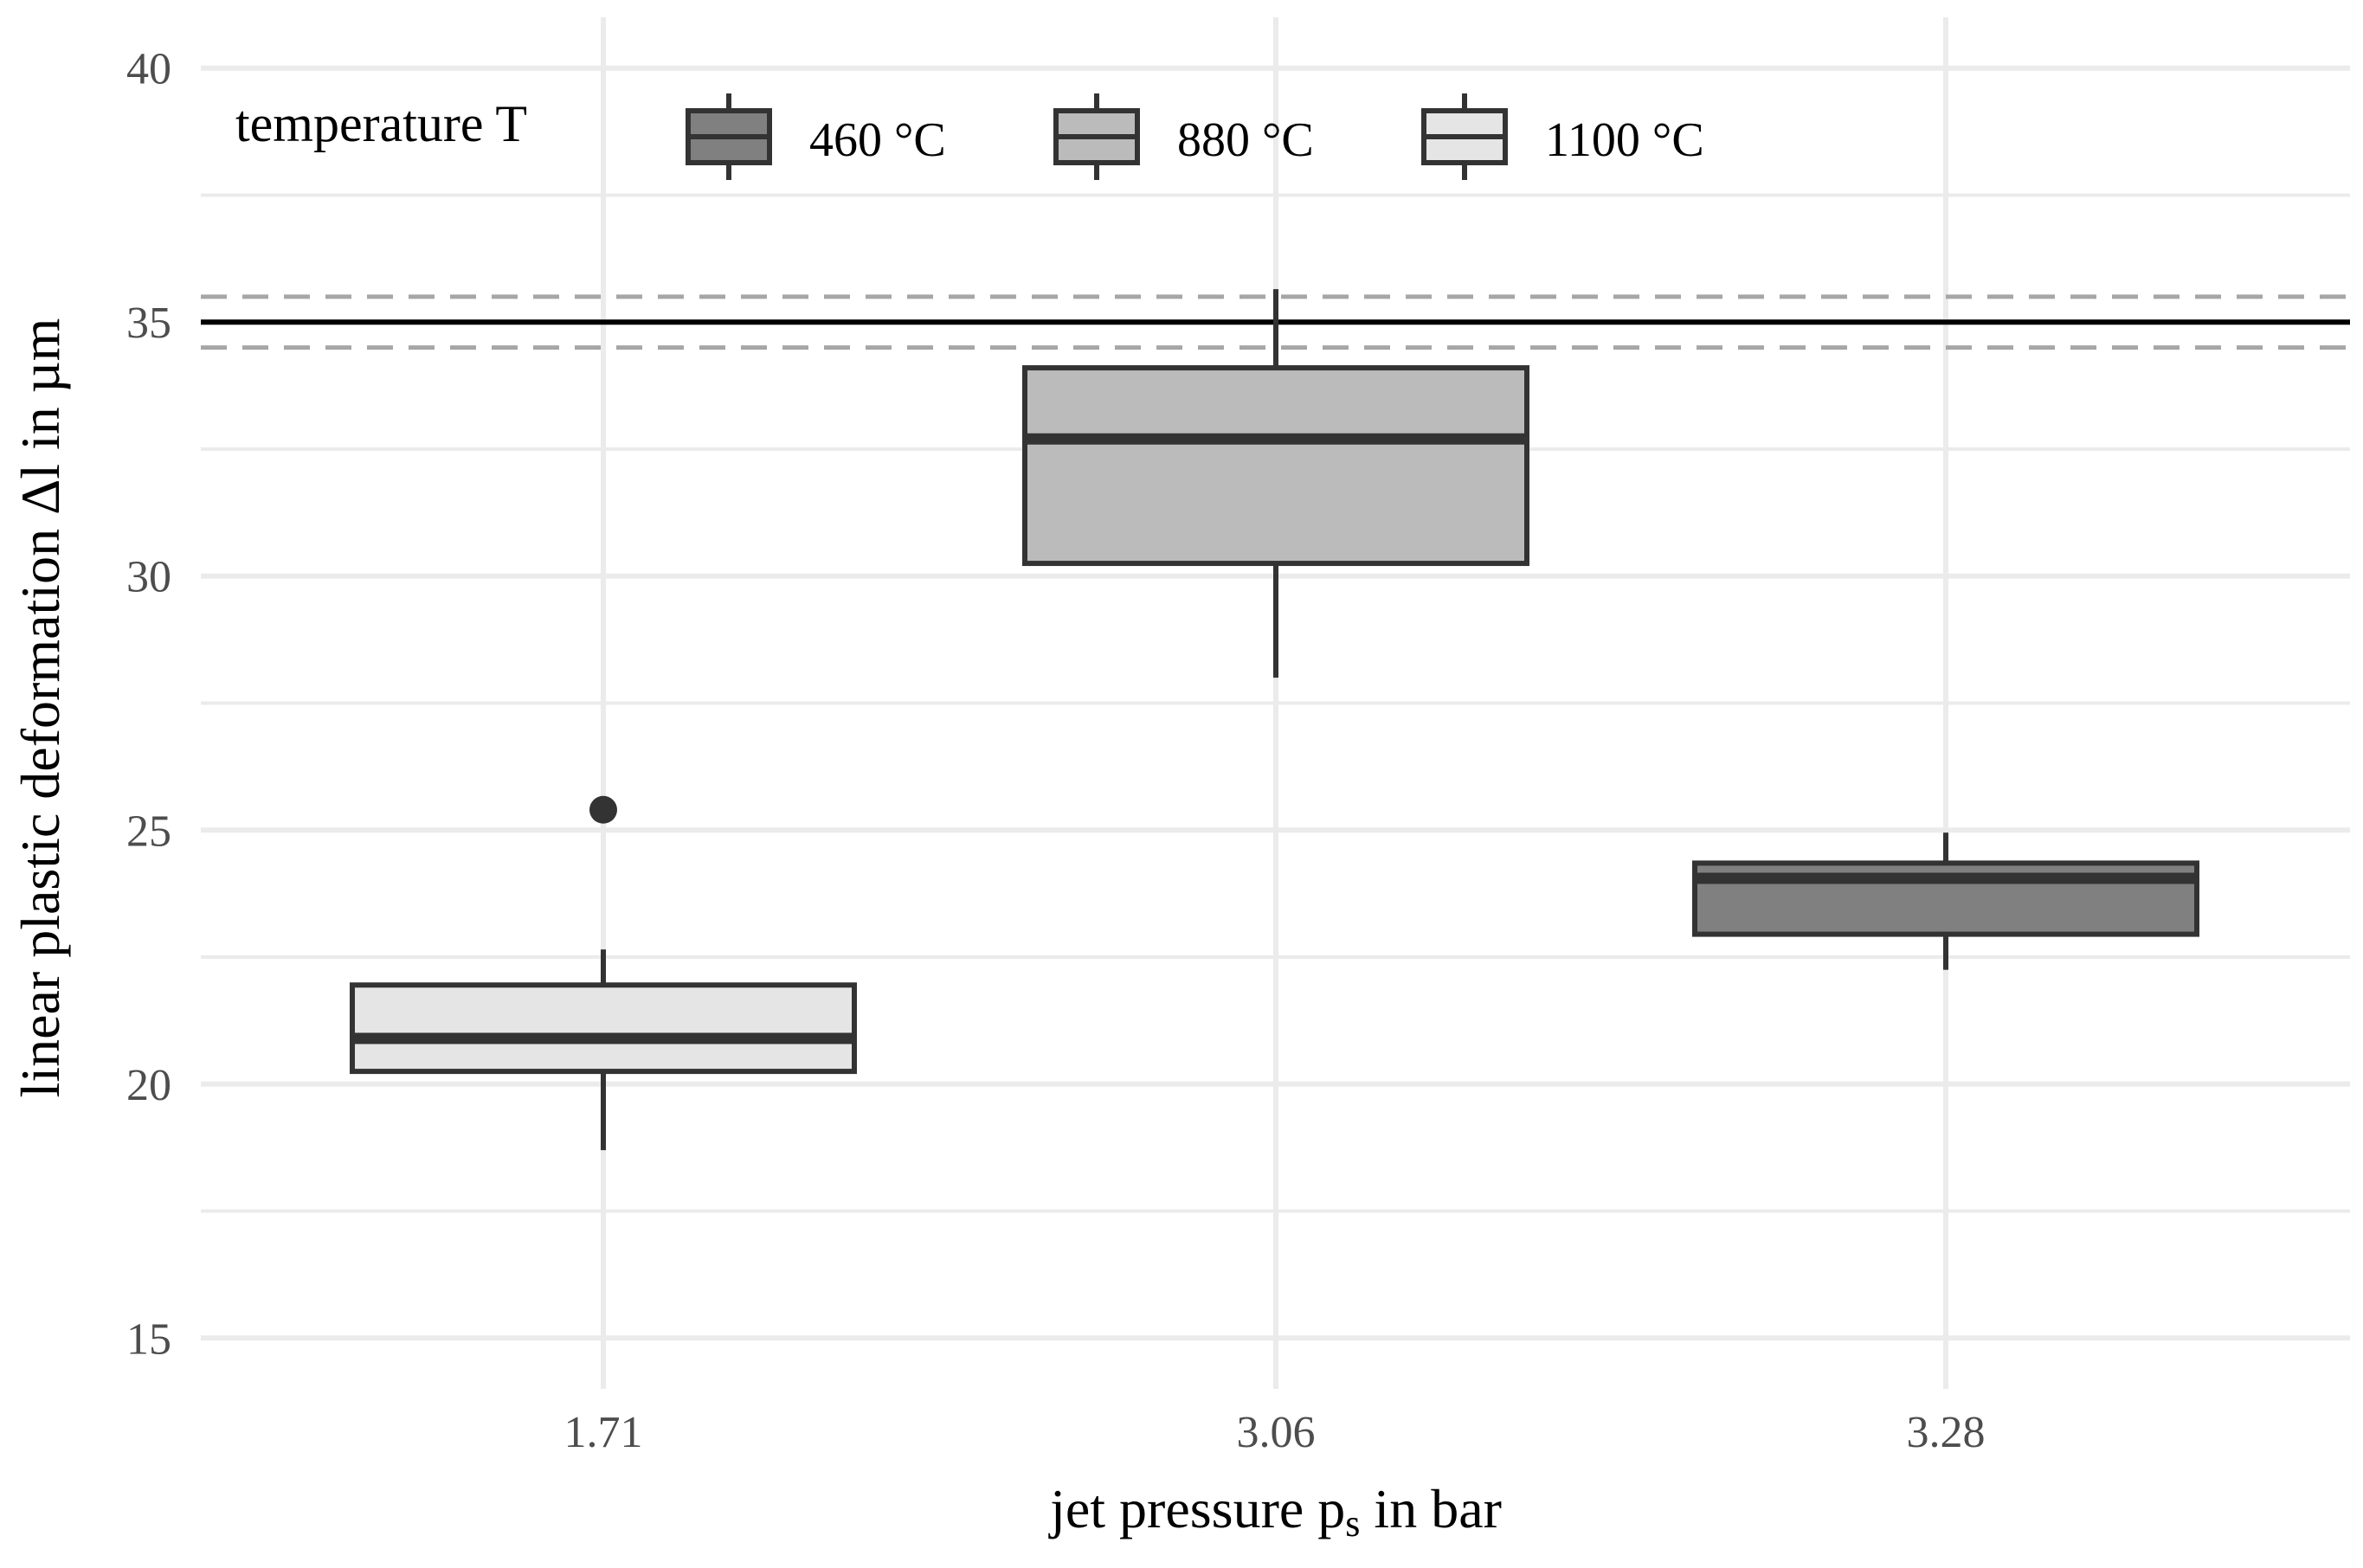  I want to click on x-axis-title-subscript: s, so click(1352, 1523).